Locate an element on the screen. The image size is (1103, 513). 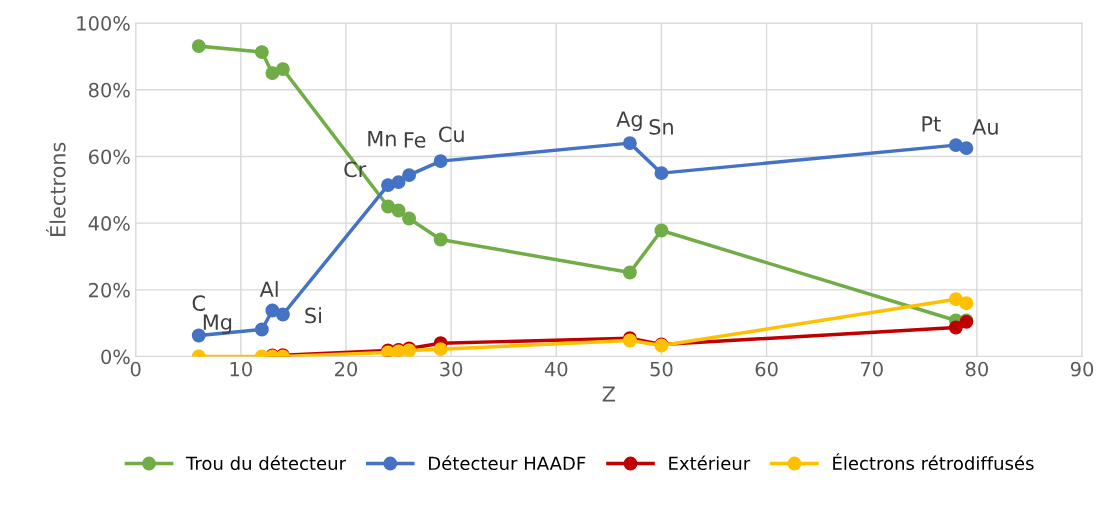
x-tick-label: 10 is located at coordinates (241, 369).